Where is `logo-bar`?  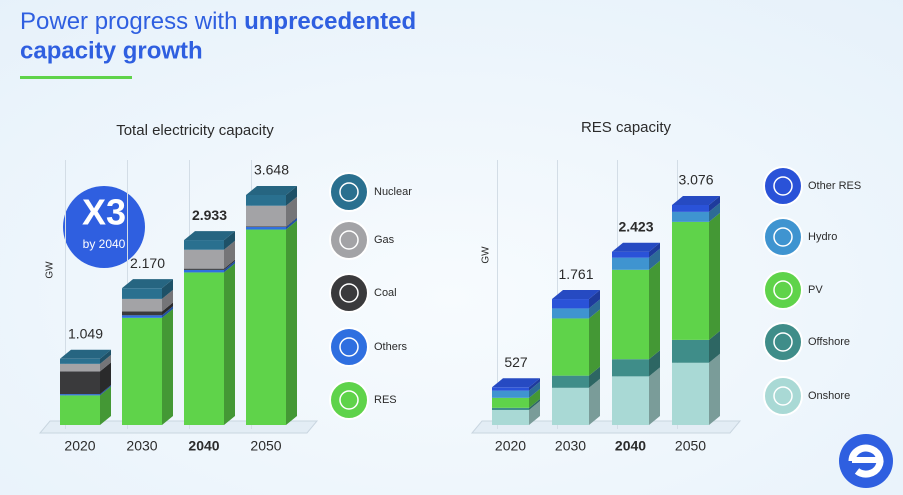 logo-bar is located at coordinates (866, 460).